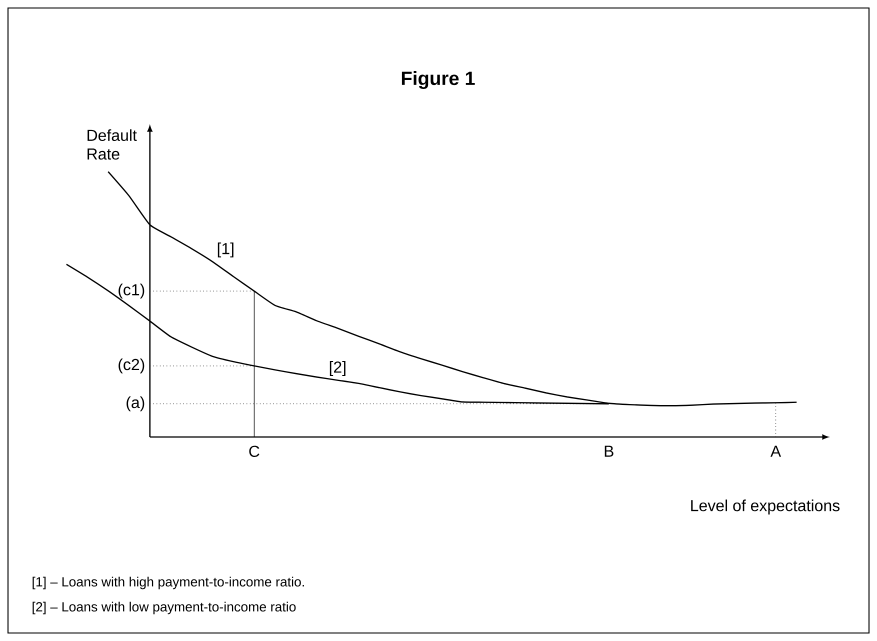 This screenshot has width=877, height=641. I want to click on ref-line-label: (a), so click(135, 404).